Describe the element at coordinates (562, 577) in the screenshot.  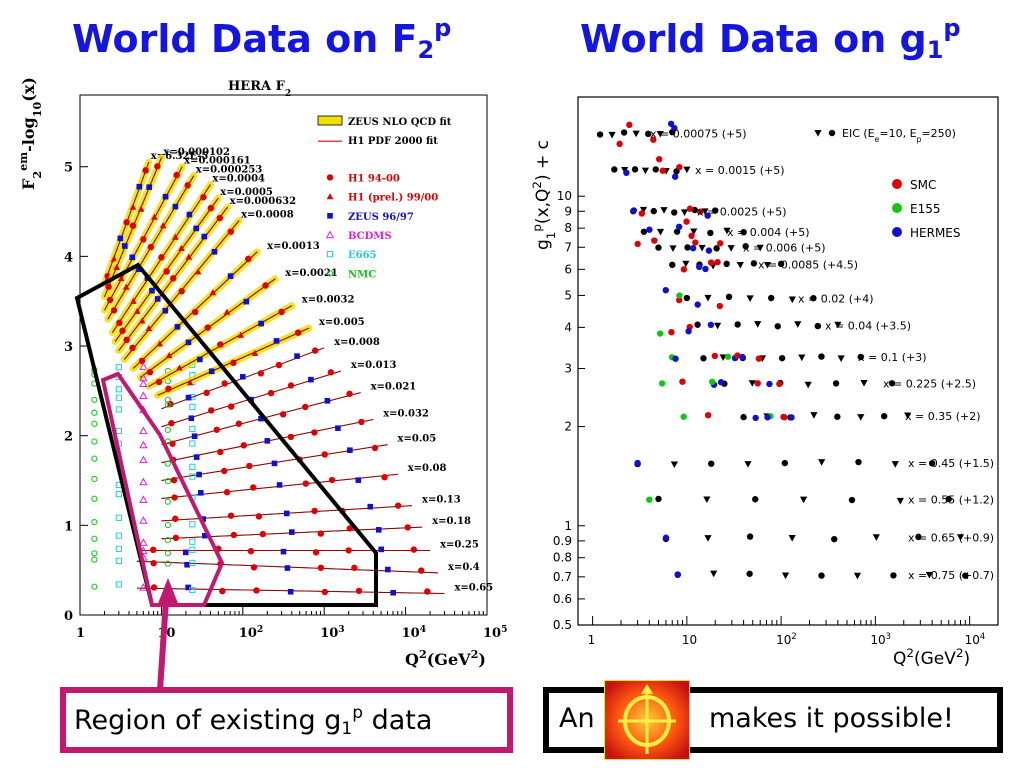
I see `g1p-y-tick-label: 0.7` at that location.